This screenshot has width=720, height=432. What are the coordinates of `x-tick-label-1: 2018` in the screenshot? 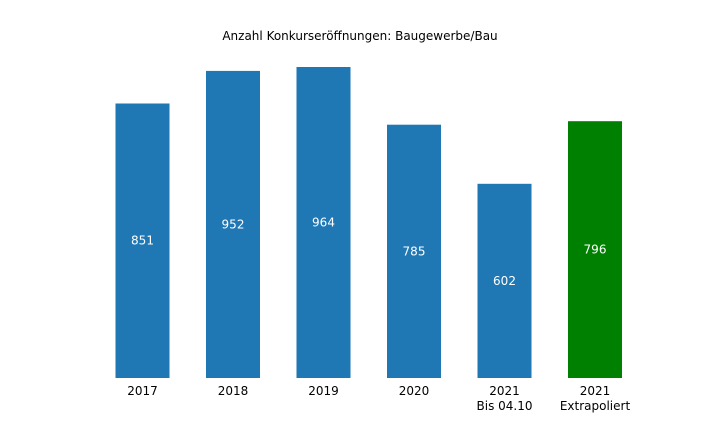 It's located at (233, 391).